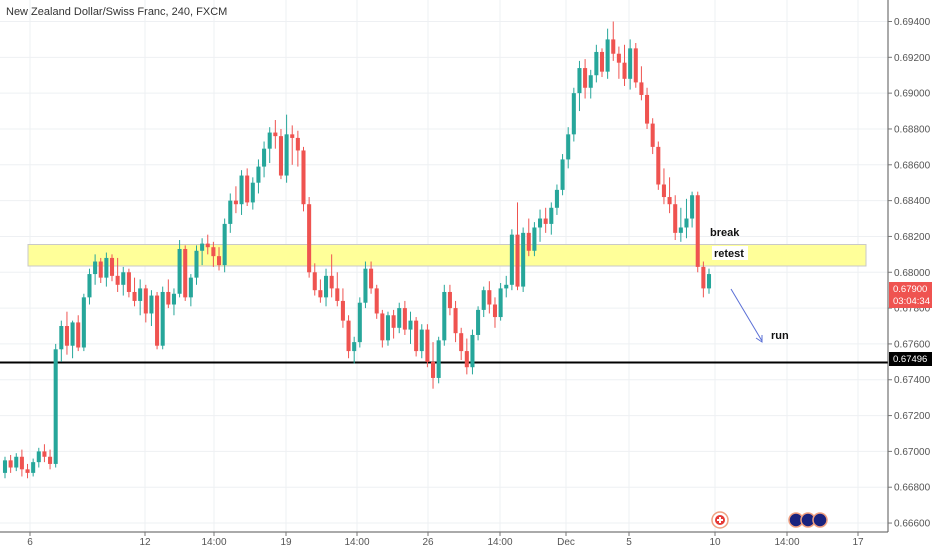 The height and width of the screenshot is (550, 932). Describe the element at coordinates (746, 315) in the screenshot. I see `projection-arrow` at that location.